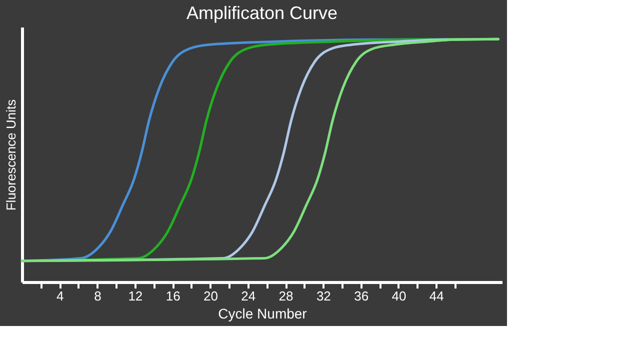  What do you see at coordinates (98, 296) in the screenshot?
I see `x-tick-label: 8` at bounding box center [98, 296].